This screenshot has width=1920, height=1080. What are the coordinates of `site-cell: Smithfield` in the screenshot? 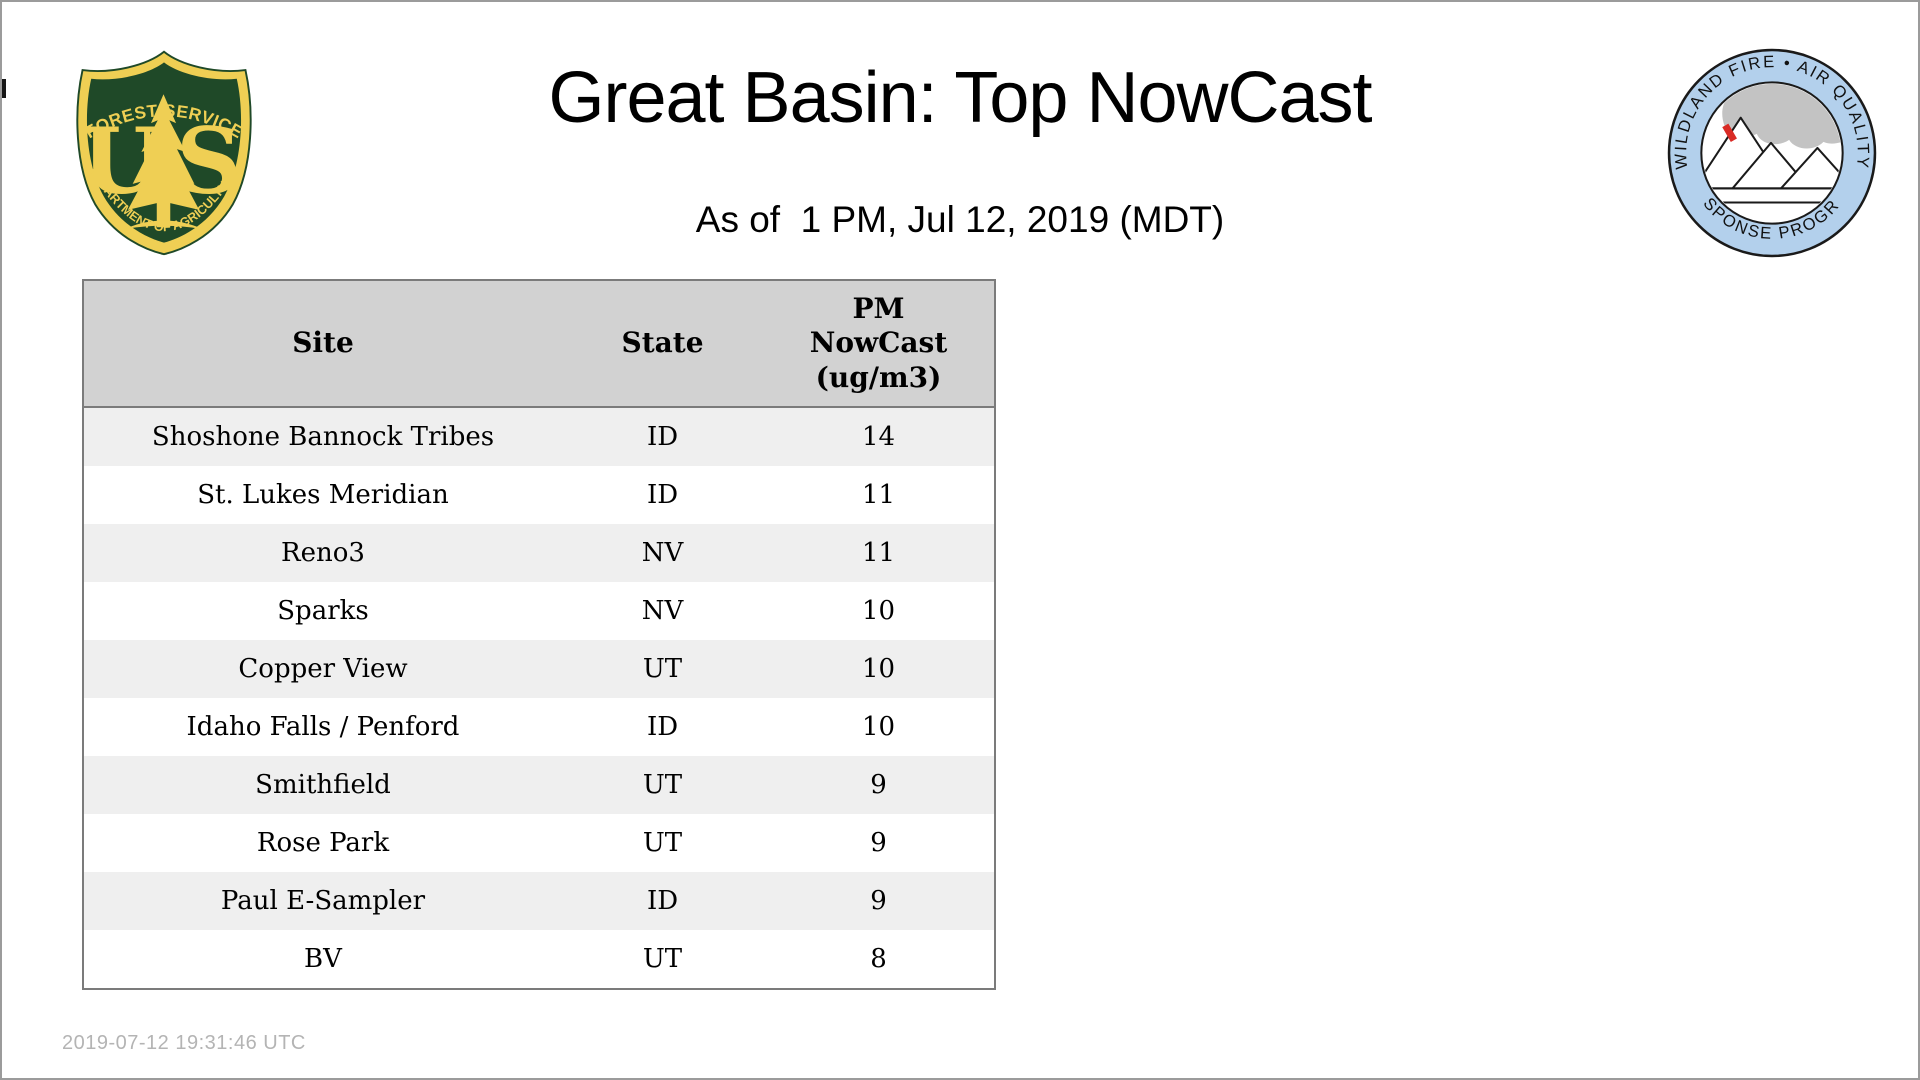 It's located at (323, 785).